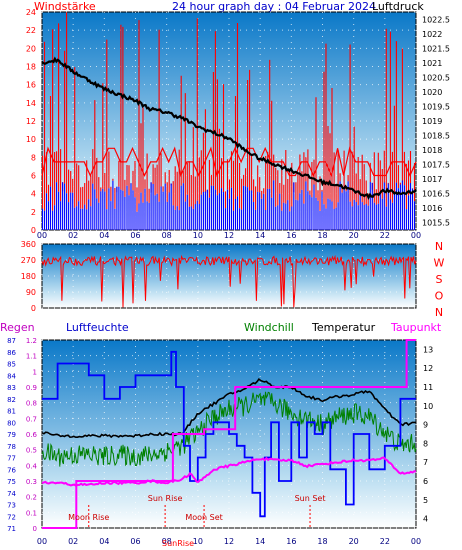 The image size is (462, 550). I want to click on humidity-tick-label: 78, so click(11, 447).